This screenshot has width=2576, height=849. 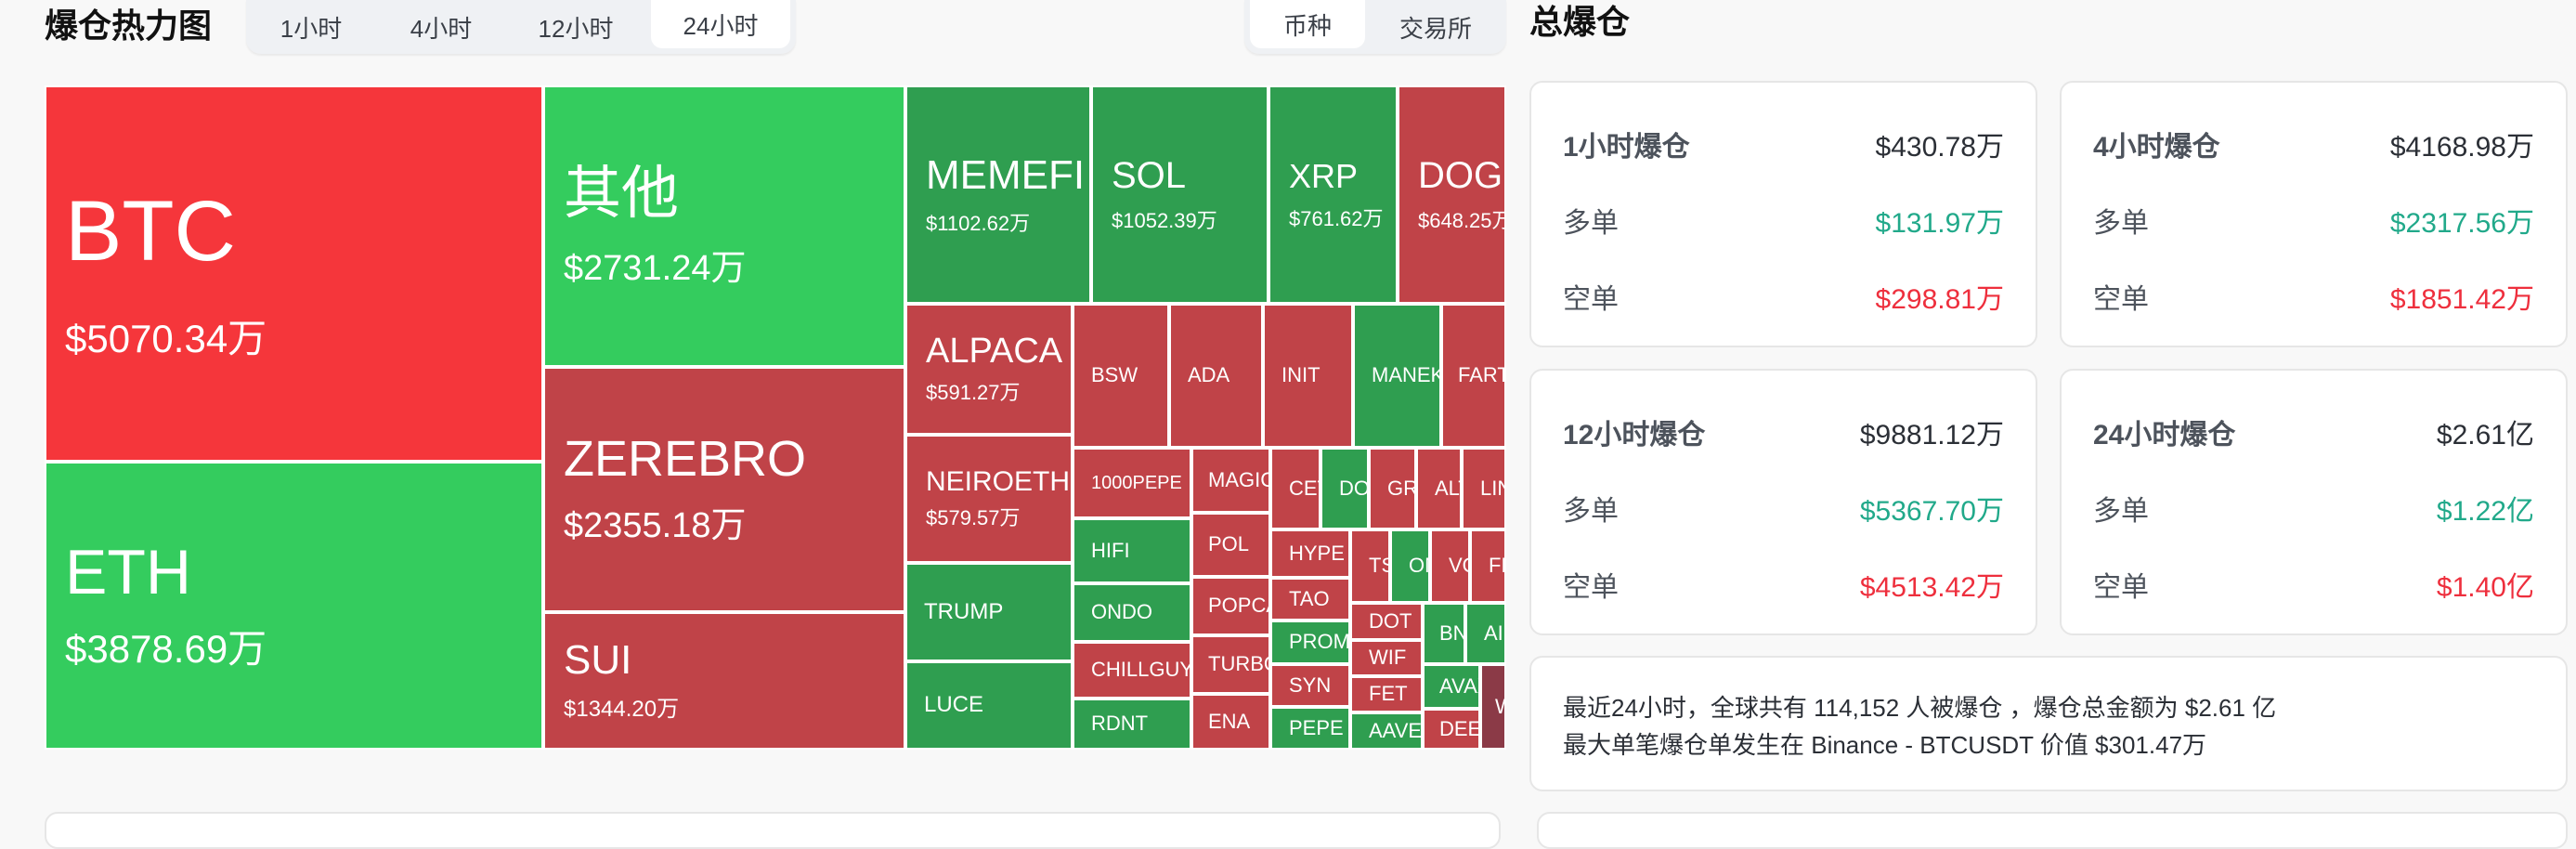 What do you see at coordinates (989, 705) in the screenshot?
I see `treemap-cell: LUCE` at bounding box center [989, 705].